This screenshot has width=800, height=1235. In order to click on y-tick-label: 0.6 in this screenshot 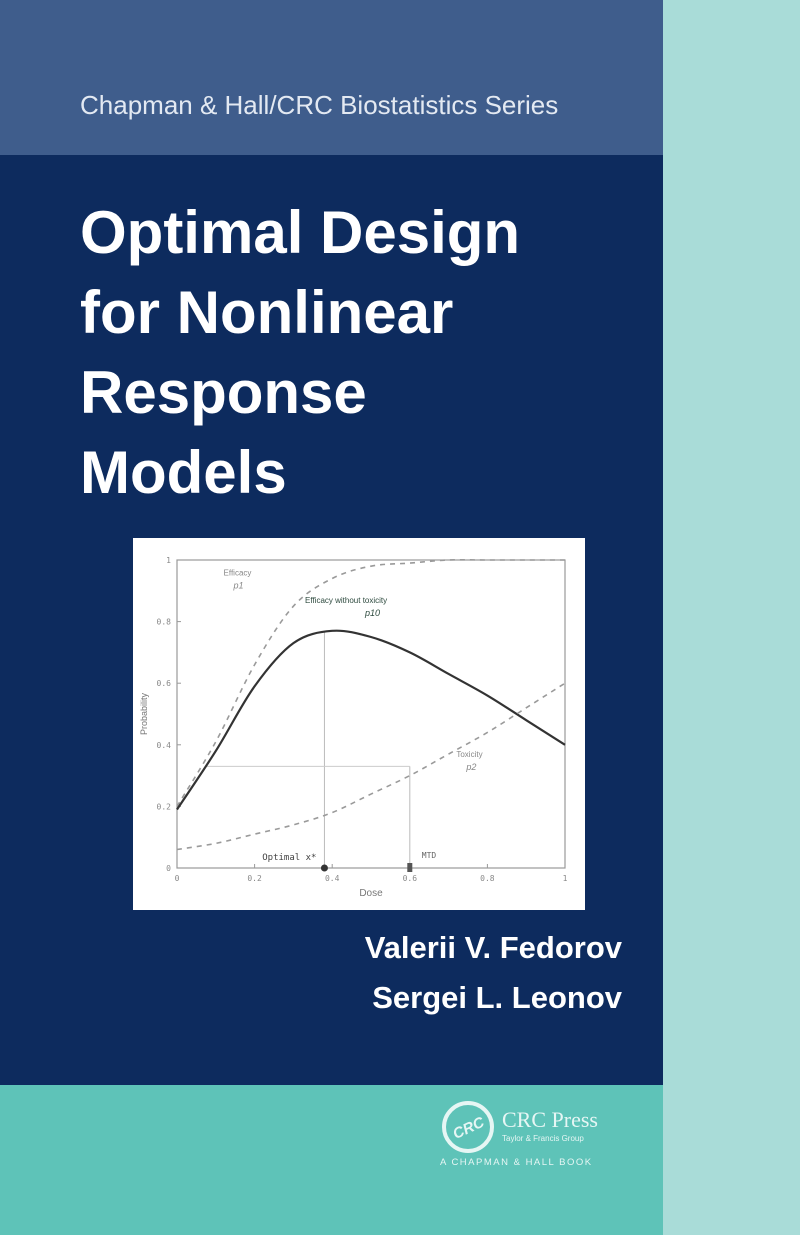, I will do `click(164, 683)`.